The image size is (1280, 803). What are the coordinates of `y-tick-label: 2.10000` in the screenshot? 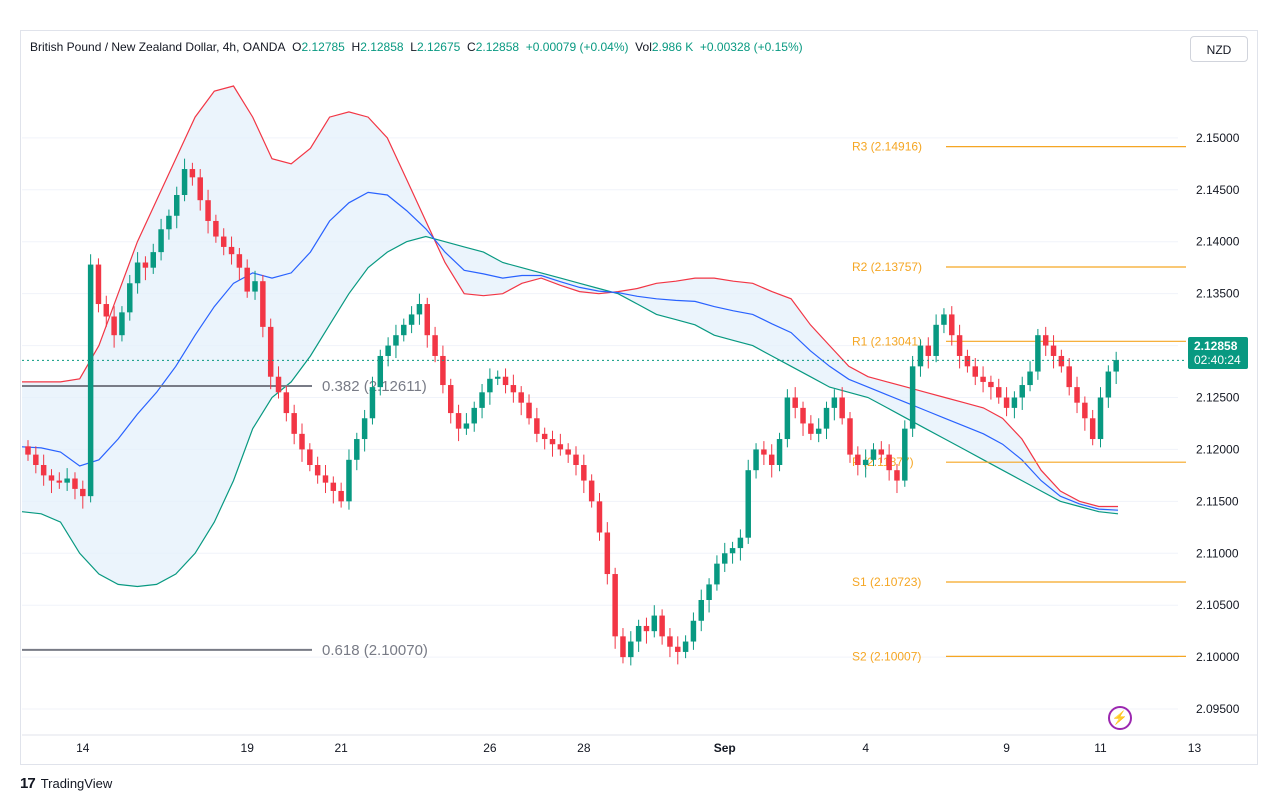 It's located at (1218, 657).